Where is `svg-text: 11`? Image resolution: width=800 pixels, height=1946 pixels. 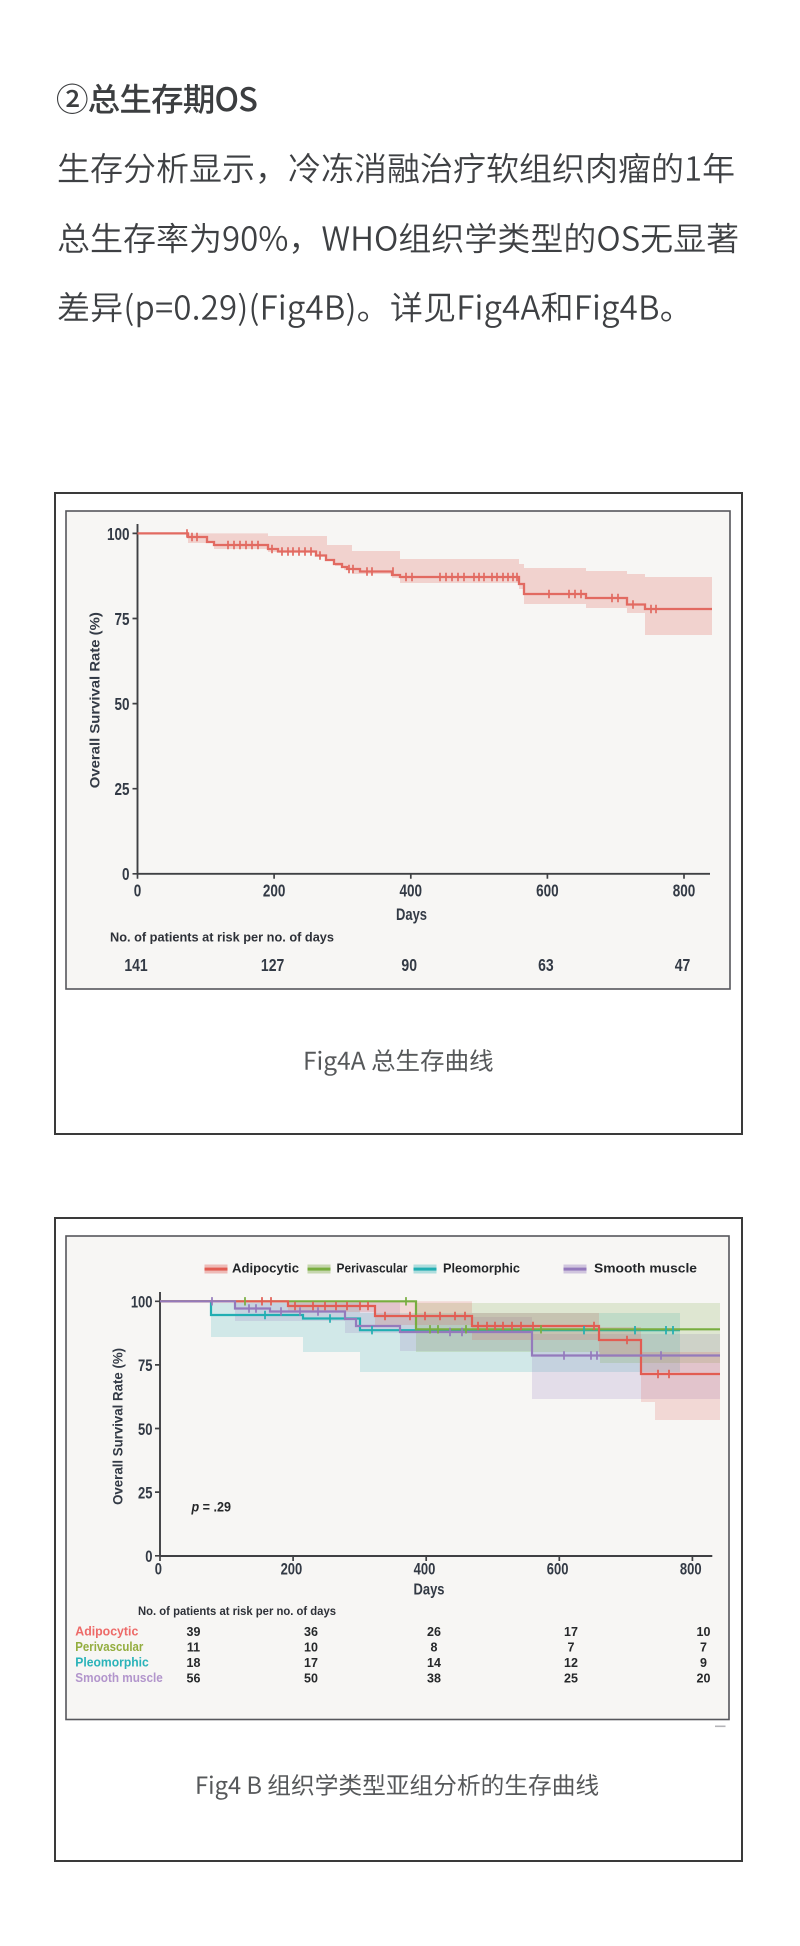 svg-text: 11 is located at coordinates (193, 1647).